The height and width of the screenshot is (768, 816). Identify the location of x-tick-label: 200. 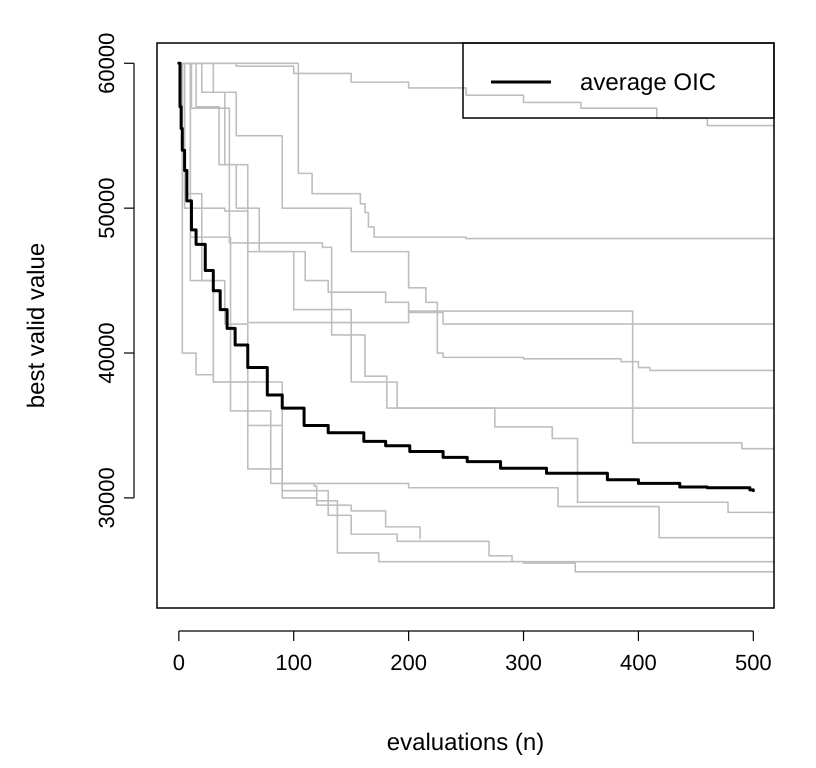
(408, 662).